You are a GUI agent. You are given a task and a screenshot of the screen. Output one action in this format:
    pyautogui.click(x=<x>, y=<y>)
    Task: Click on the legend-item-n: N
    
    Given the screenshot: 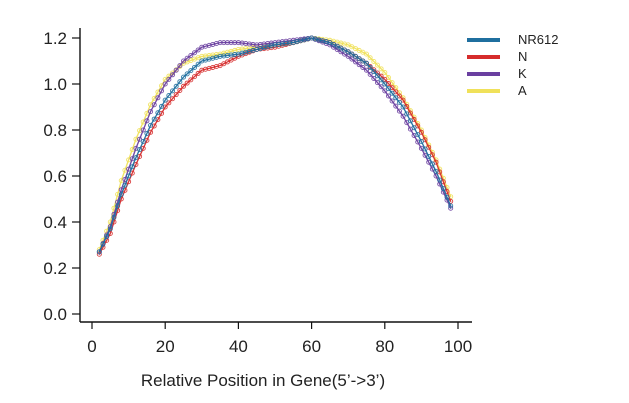 What is the action you would take?
    pyautogui.click(x=497, y=56)
    